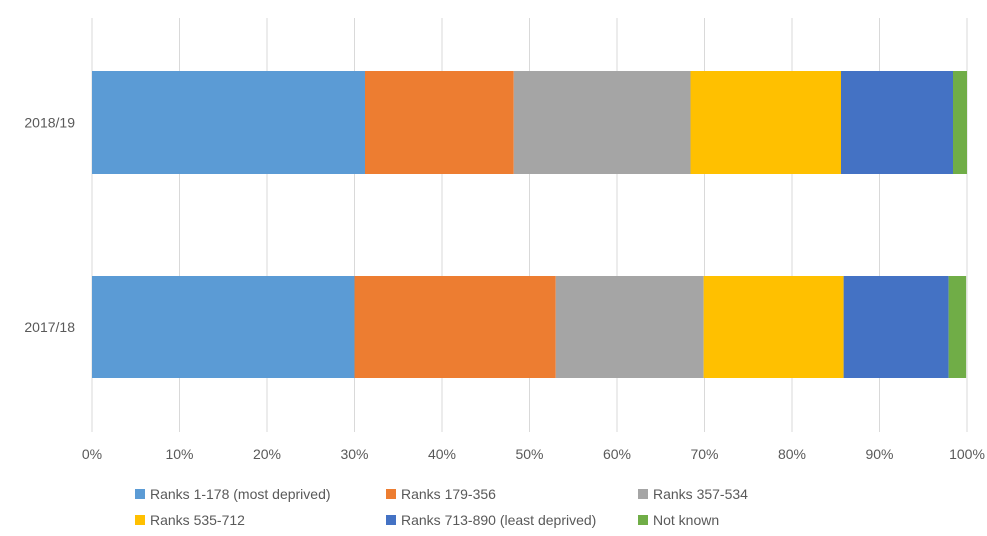 The width and height of the screenshot is (987, 536). Describe the element at coordinates (49, 123) in the screenshot. I see `category-label: 2018/19` at that location.